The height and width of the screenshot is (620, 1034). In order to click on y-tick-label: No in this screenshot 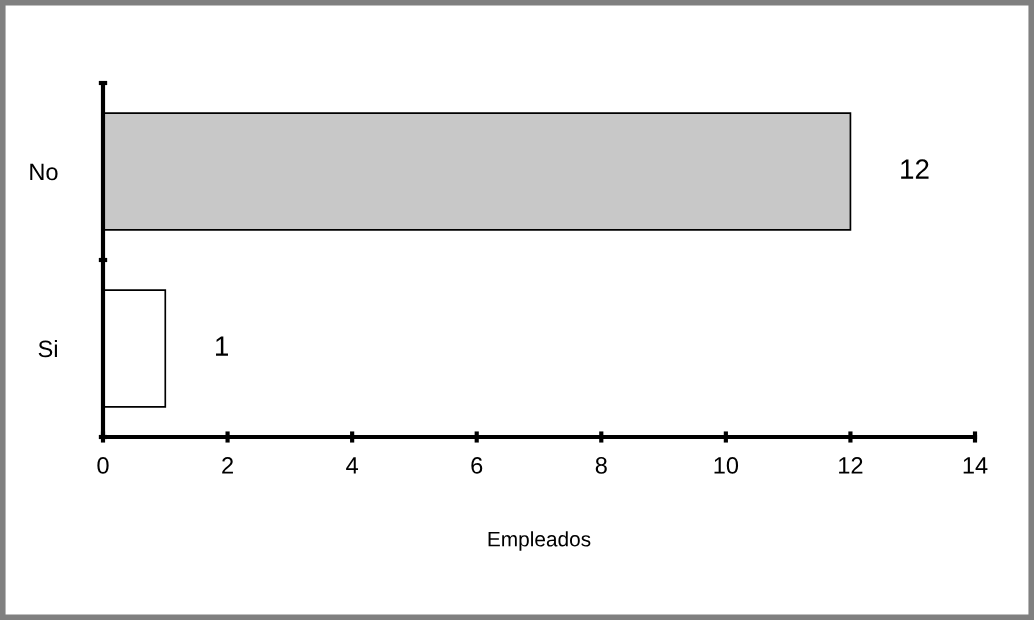, I will do `click(44, 172)`.